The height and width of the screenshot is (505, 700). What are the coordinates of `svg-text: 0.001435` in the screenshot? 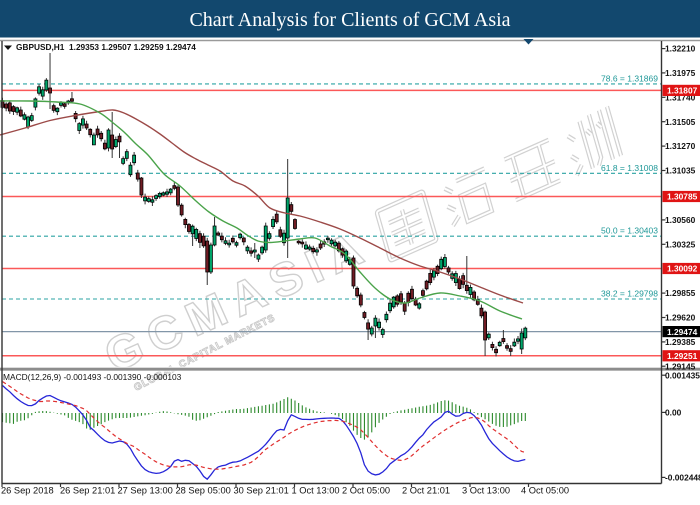 It's located at (682, 375).